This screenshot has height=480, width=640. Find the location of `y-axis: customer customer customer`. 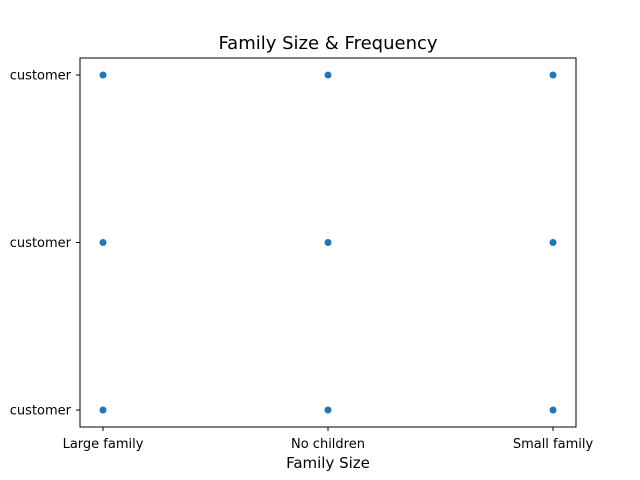

y-axis: customer customer customer is located at coordinates (45, 244).